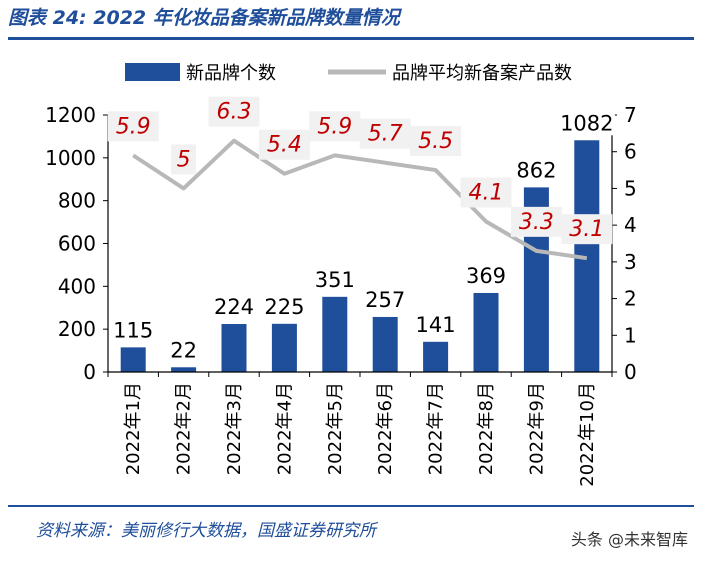 The width and height of the screenshot is (702, 561). I want to click on bar-value-label: 351, so click(335, 280).